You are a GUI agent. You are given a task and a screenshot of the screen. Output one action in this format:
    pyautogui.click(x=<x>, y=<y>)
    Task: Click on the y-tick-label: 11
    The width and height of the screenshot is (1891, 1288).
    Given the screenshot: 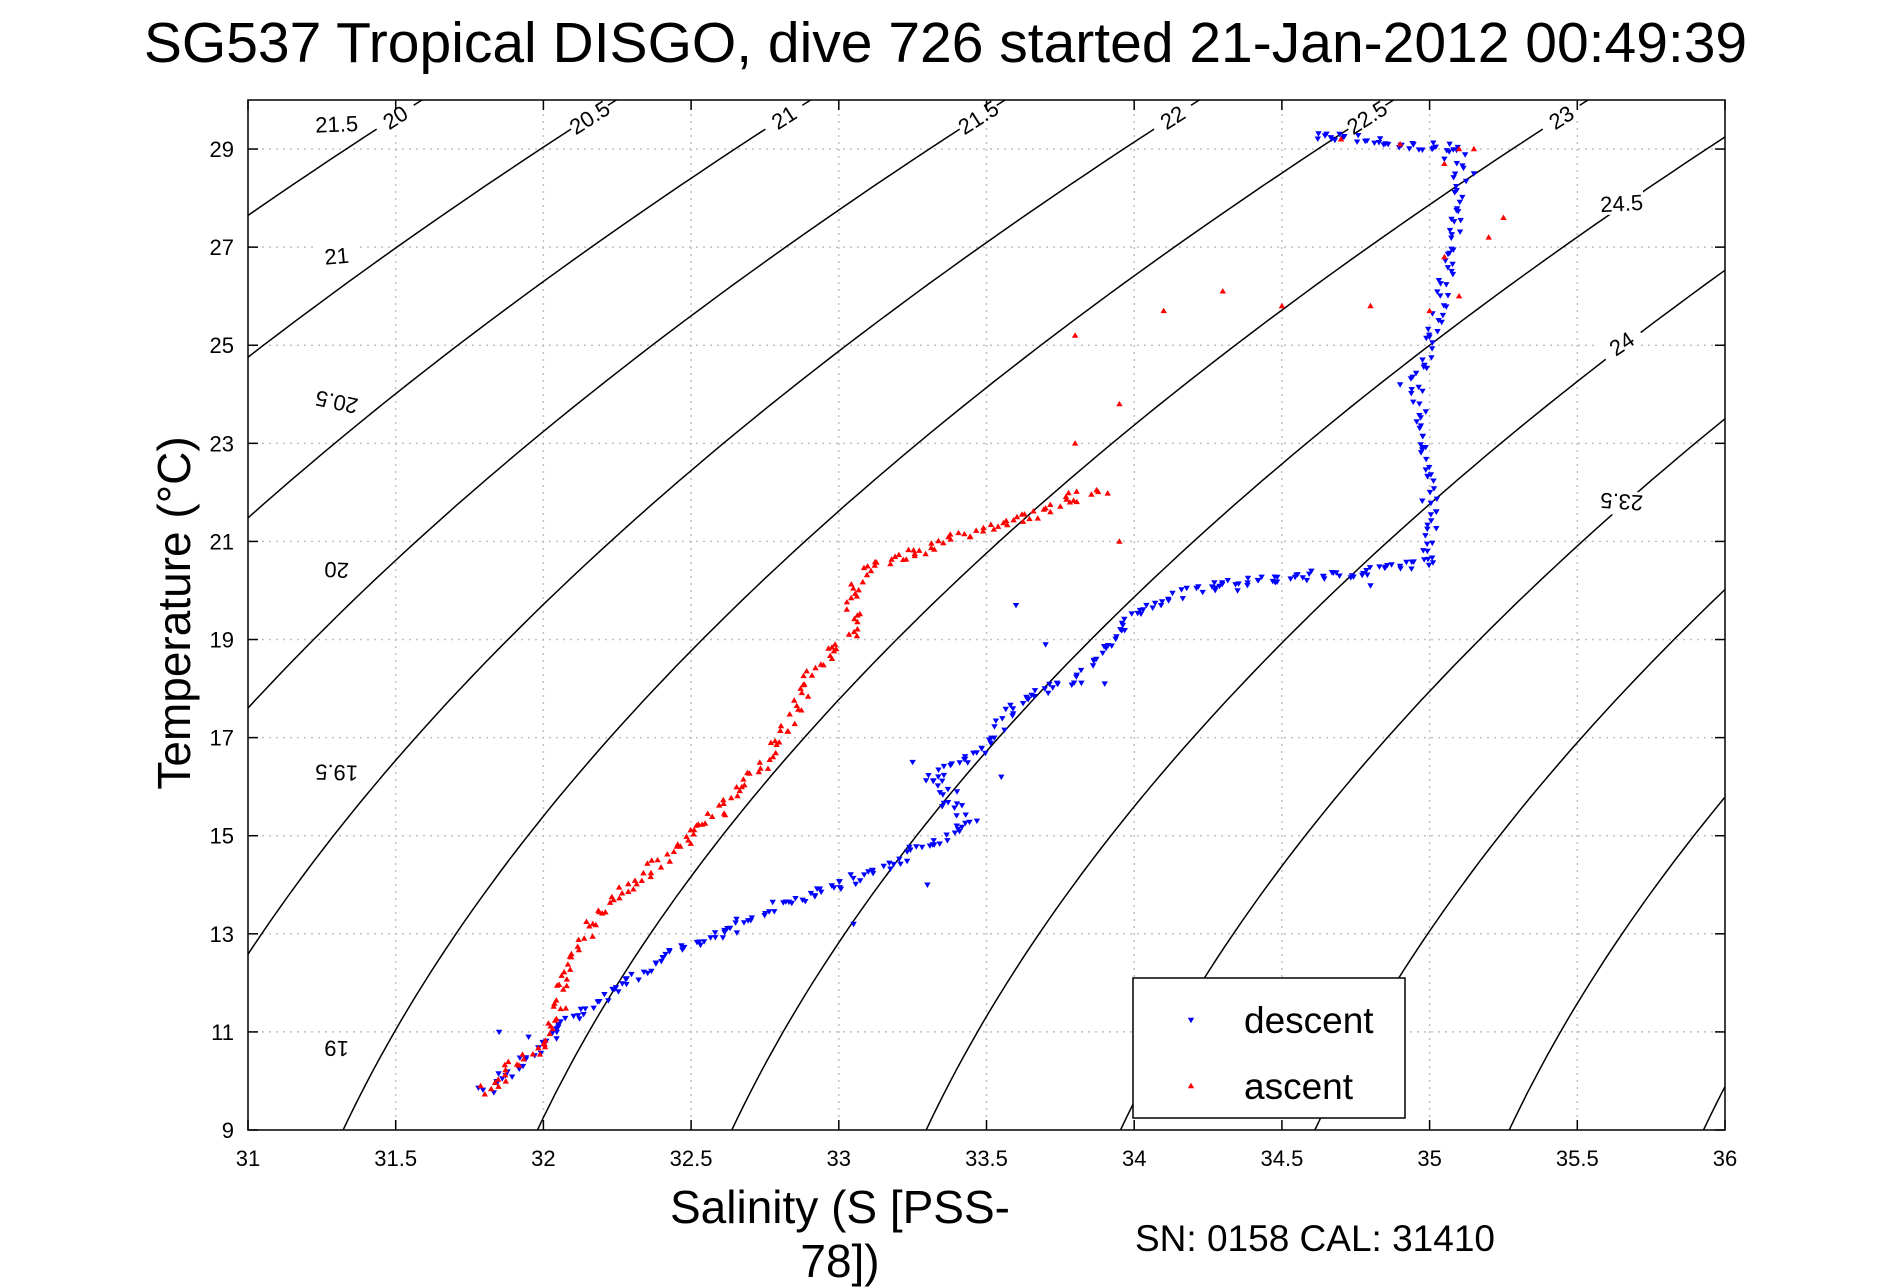 What is the action you would take?
    pyautogui.click(x=222, y=1032)
    